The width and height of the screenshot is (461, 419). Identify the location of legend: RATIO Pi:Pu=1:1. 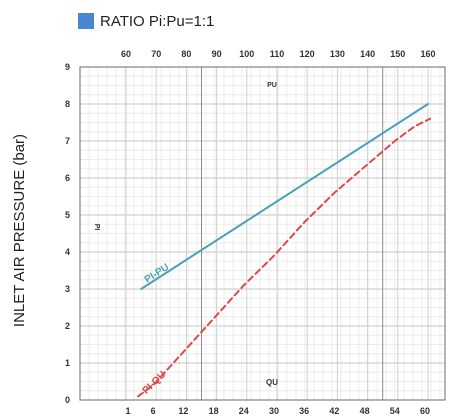
(146, 21).